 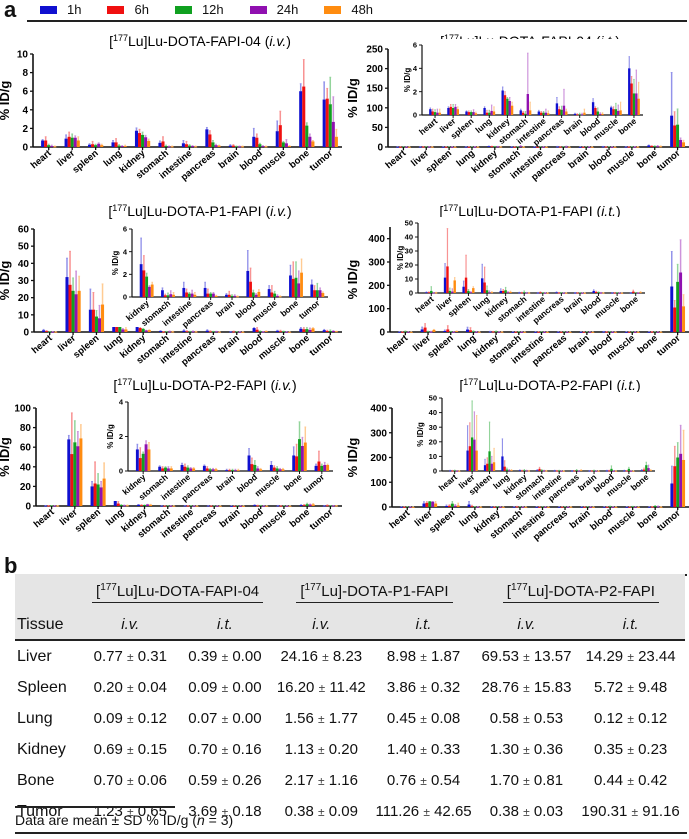 I want to click on inset-background, so click(x=539, y=446).